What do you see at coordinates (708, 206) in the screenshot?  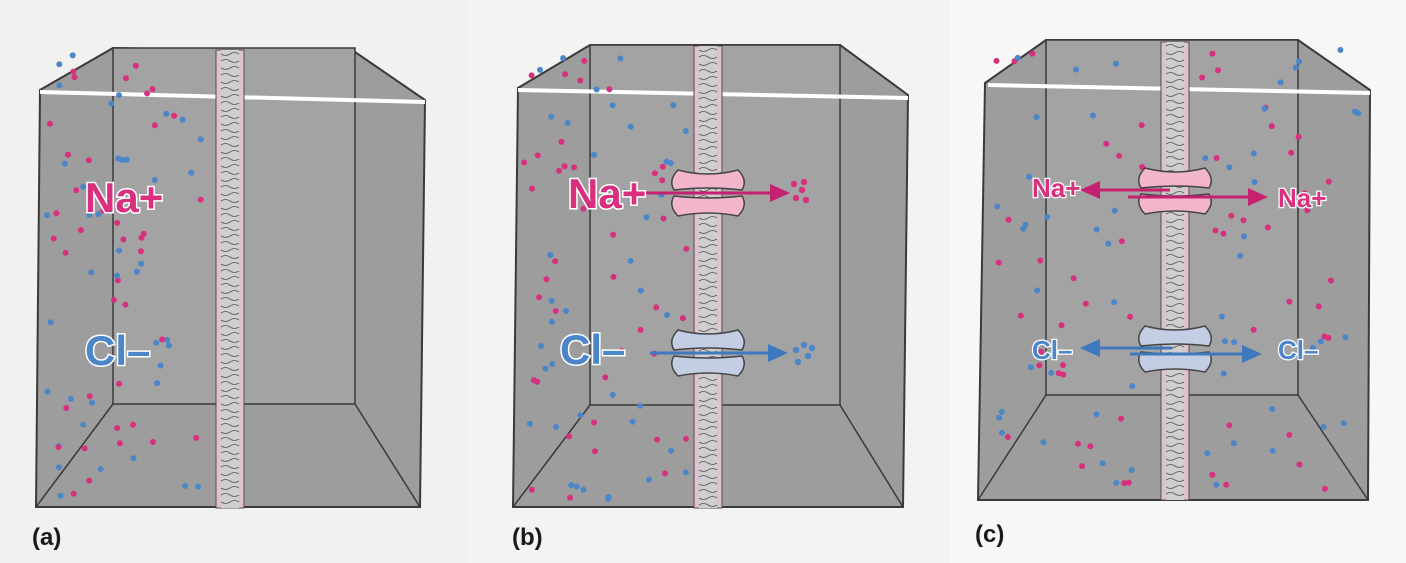 I see `na-channel-protein` at bounding box center [708, 206].